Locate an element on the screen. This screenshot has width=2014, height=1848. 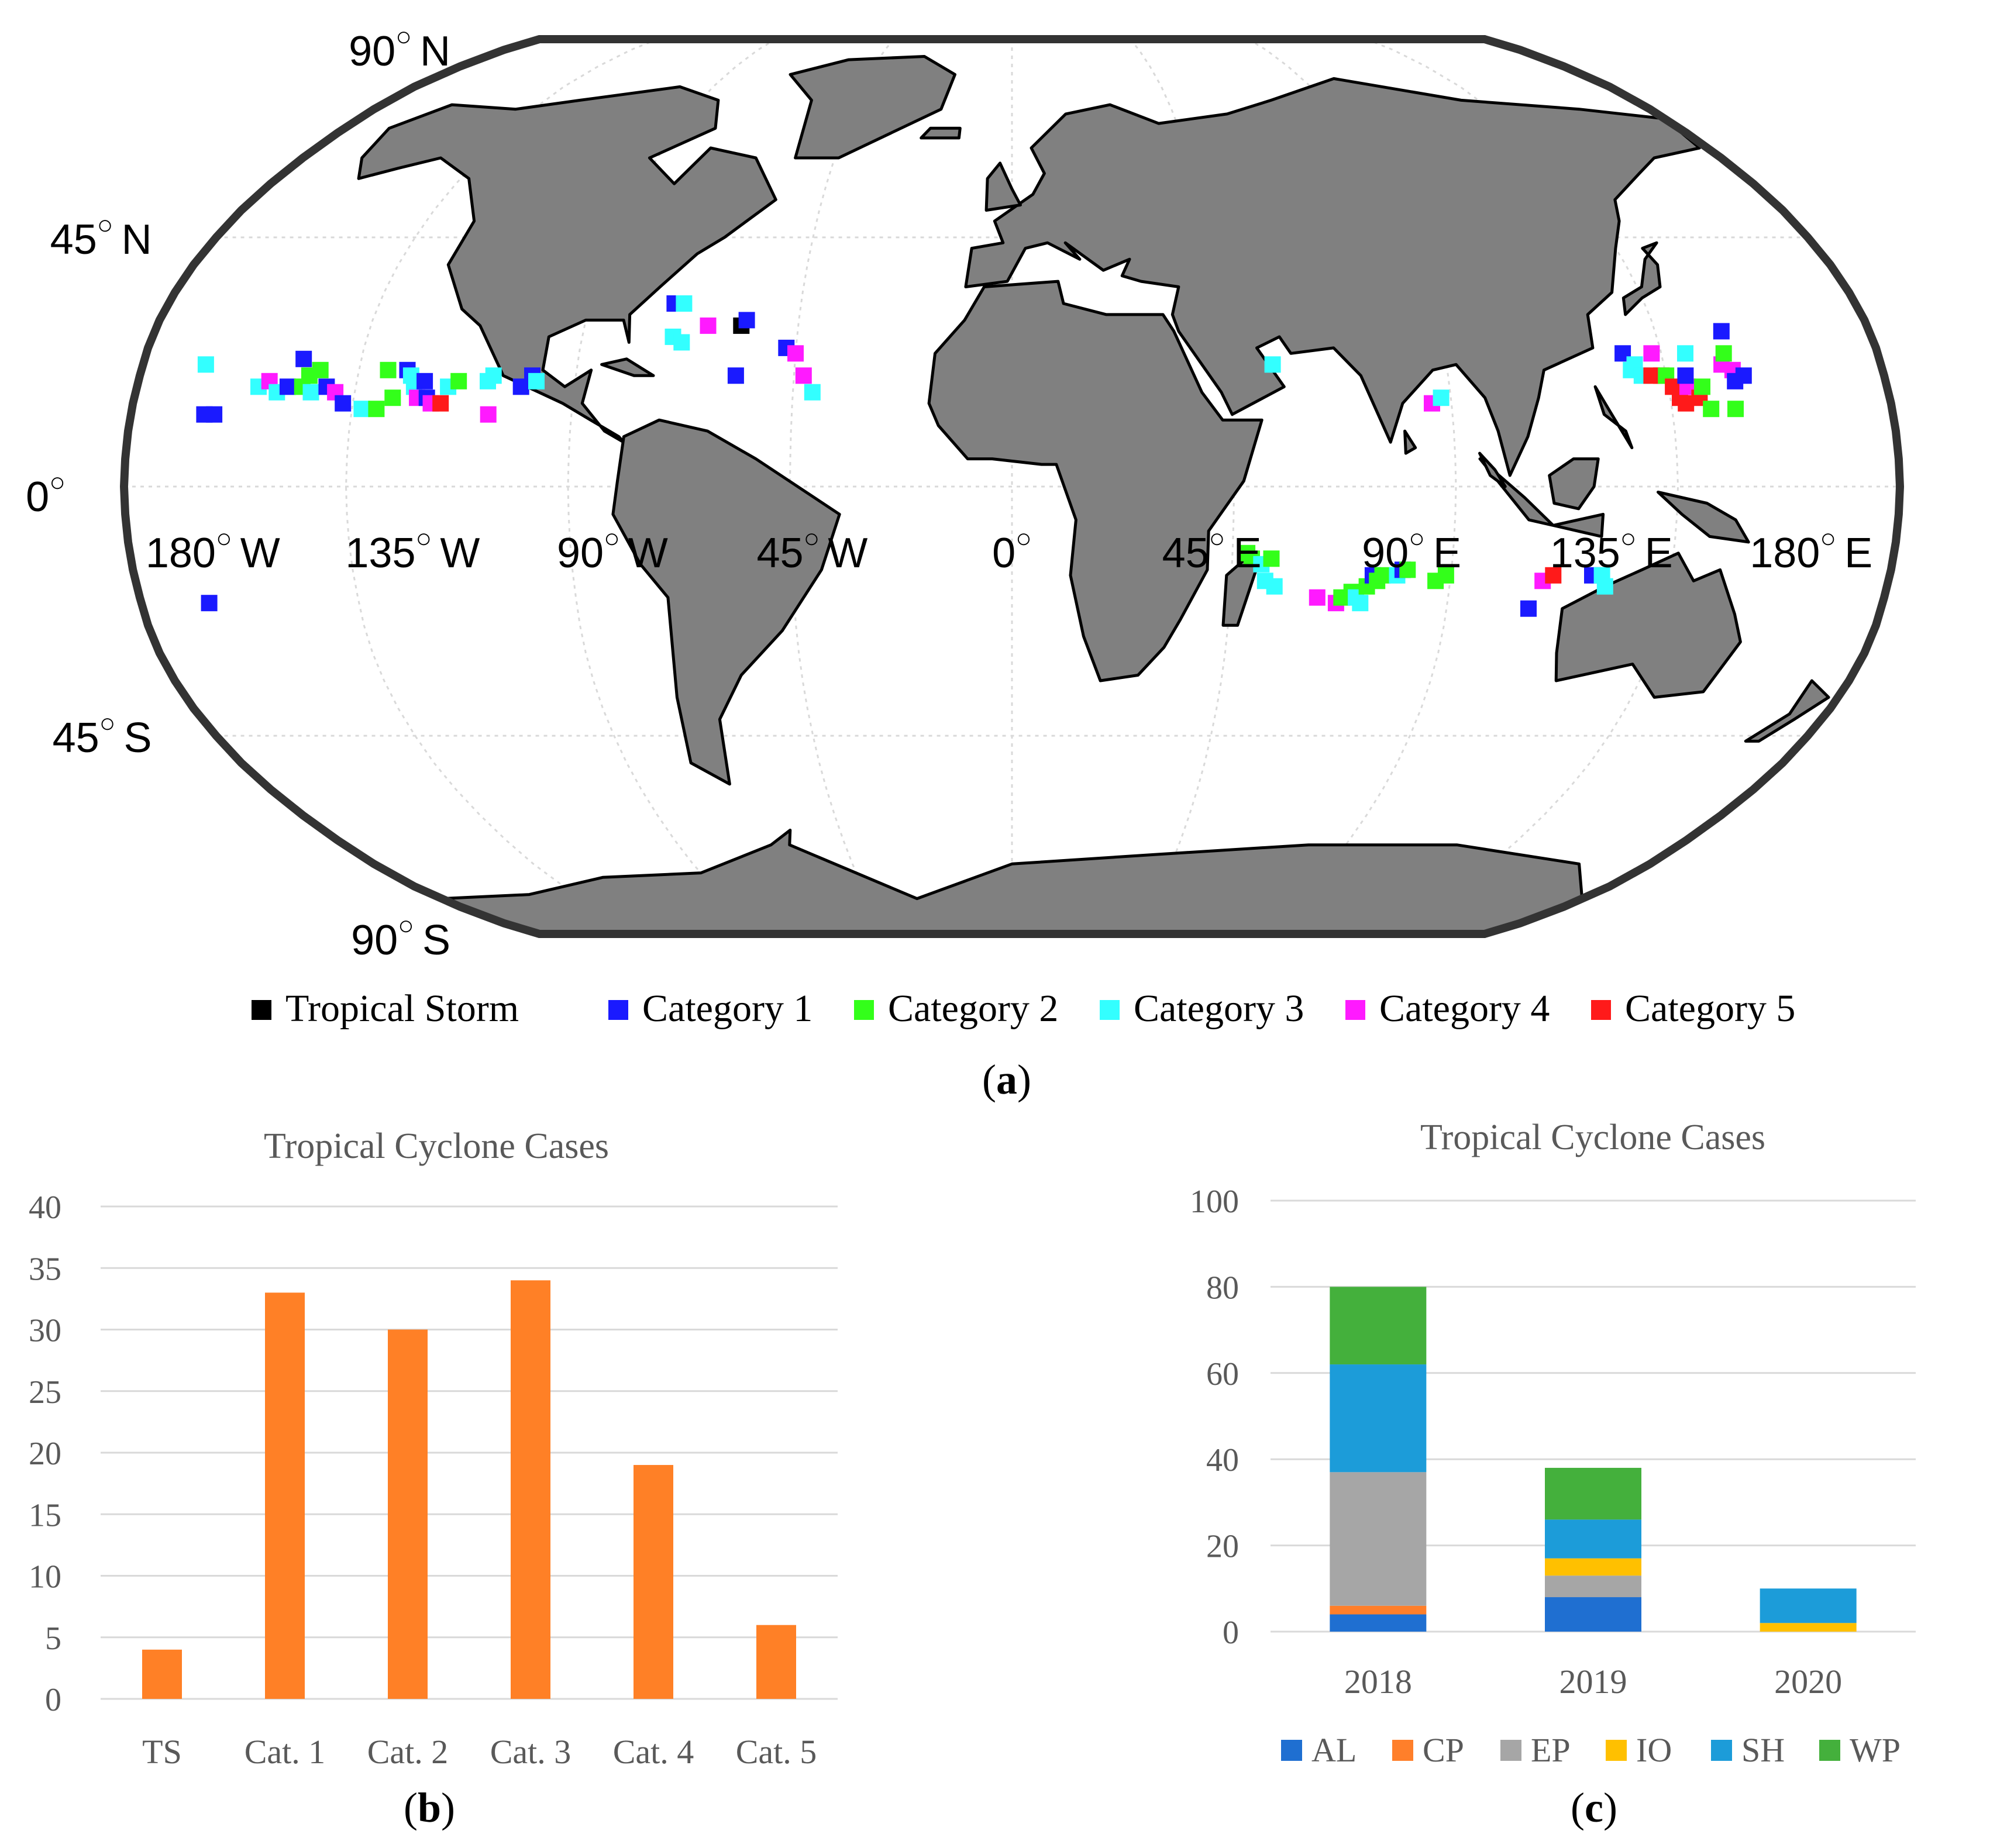
legend-label: SH is located at coordinates (1763, 1750).